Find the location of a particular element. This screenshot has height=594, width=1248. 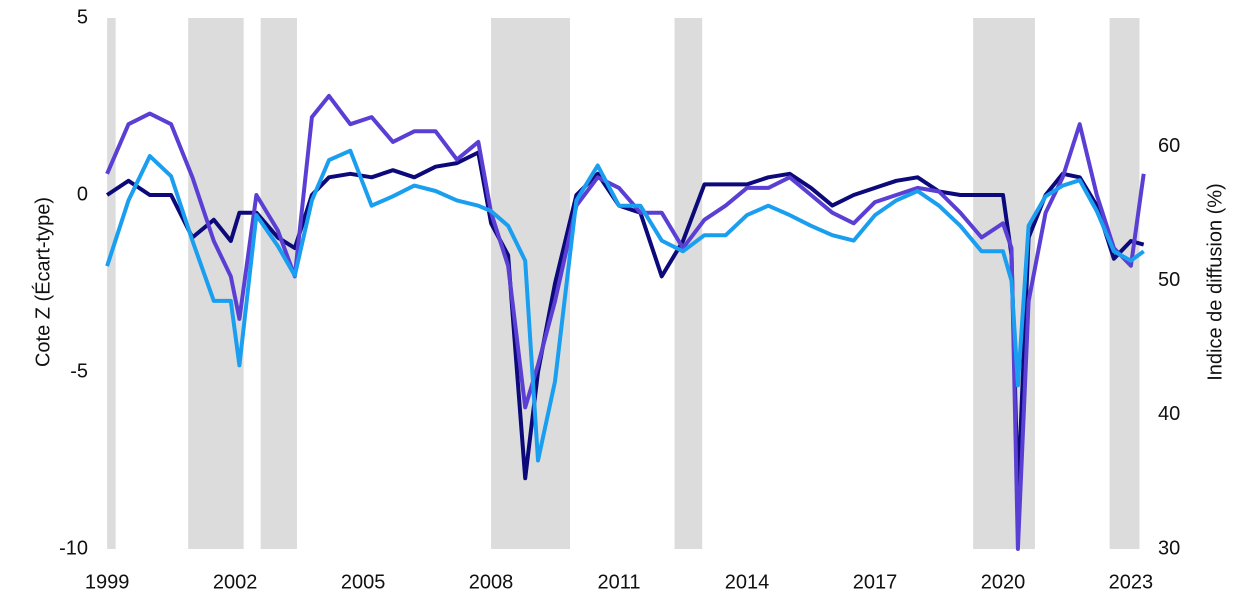

x-tick-label: 2020 is located at coordinates (1003, 582).